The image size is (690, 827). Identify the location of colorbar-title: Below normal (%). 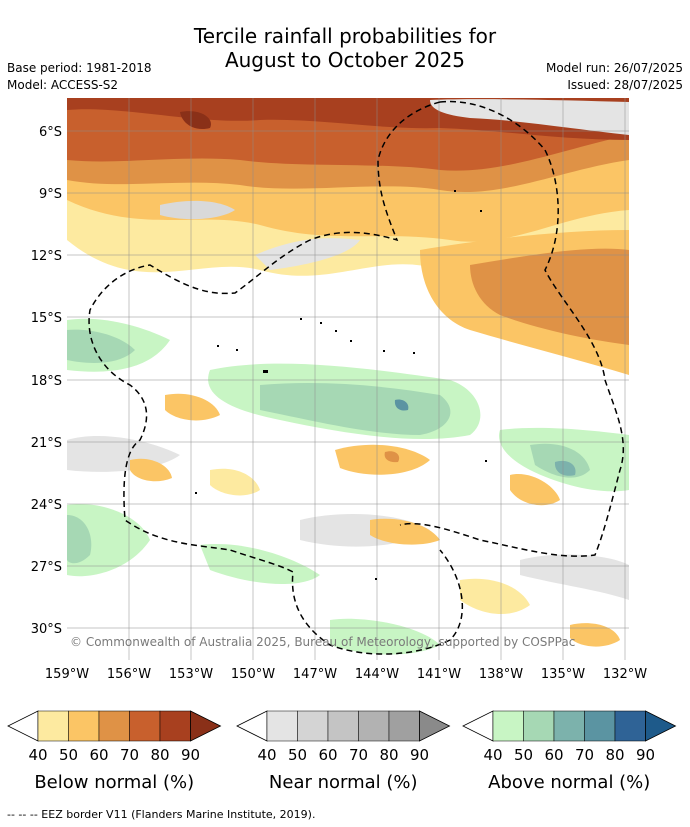
(114, 782).